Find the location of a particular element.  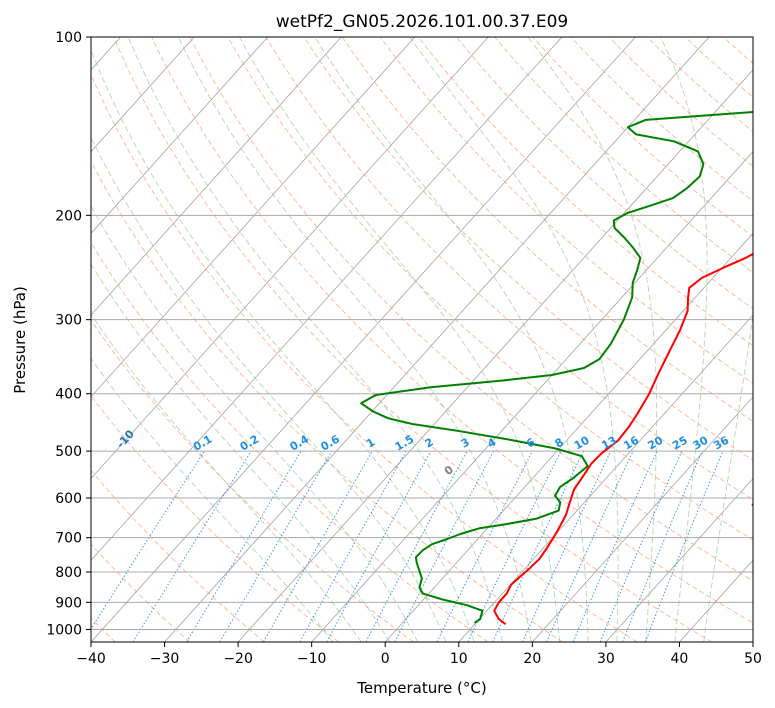

y-tick-label: 1000 is located at coordinates (64, 630).